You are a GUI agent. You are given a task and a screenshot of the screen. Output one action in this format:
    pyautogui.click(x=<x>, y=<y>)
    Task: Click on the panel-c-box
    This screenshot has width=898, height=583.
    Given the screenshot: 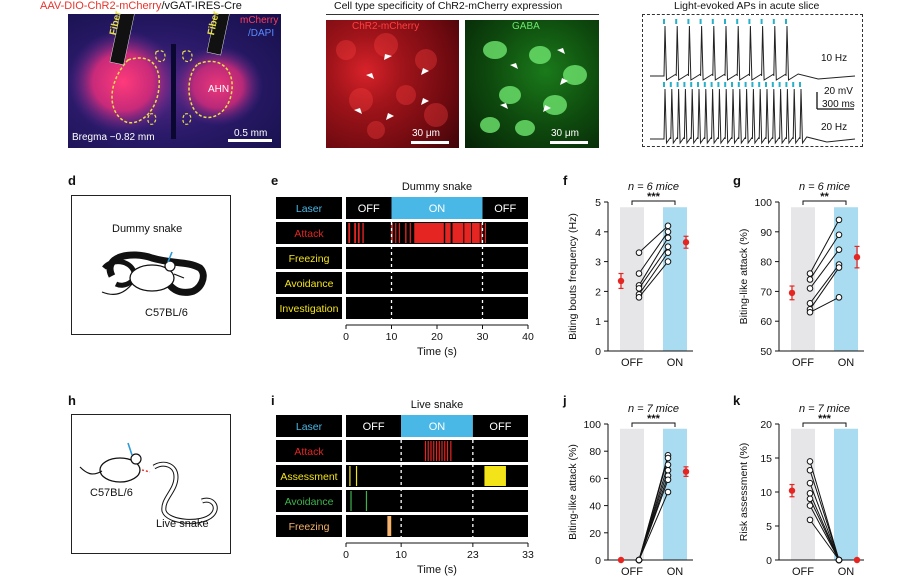 What is the action you would take?
    pyautogui.click(x=752, y=80)
    